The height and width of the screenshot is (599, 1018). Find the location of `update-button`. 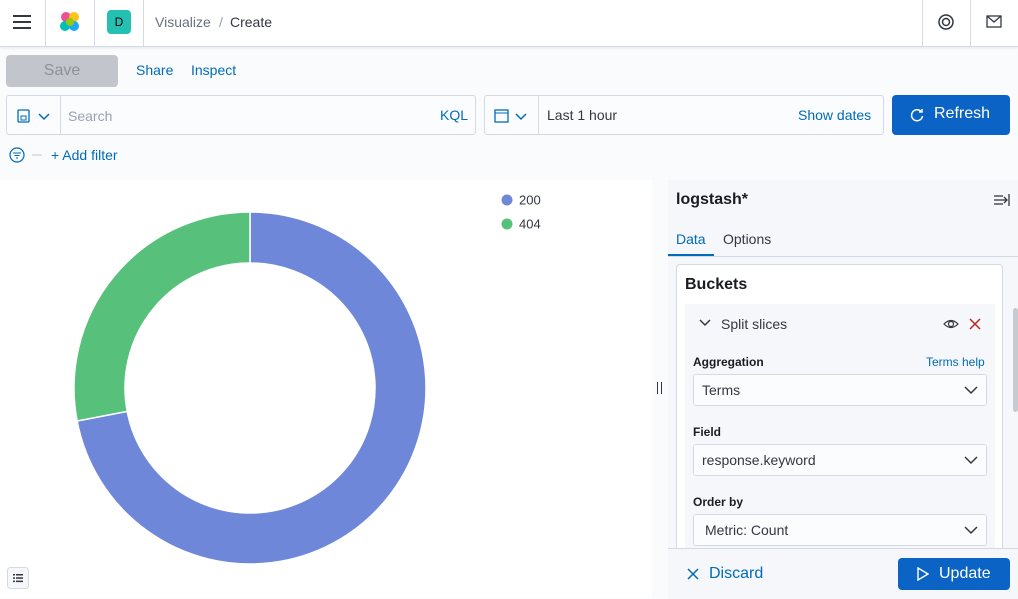

update-button is located at coordinates (954, 574).